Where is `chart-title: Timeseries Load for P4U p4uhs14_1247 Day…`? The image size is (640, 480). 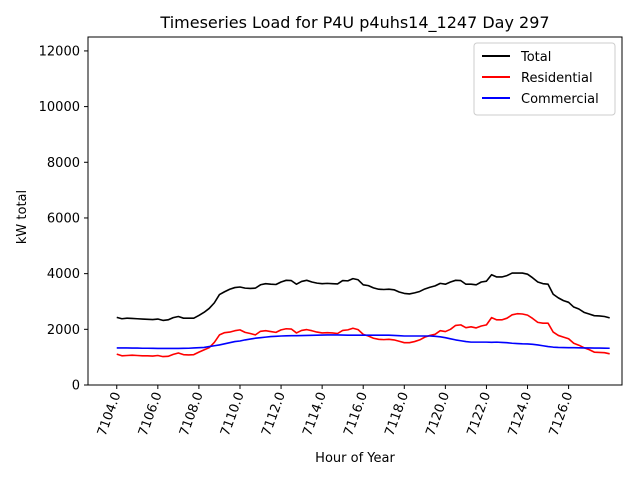
chart-title: Timeseries Load for P4U p4uhs14_1247 Day… is located at coordinates (354, 23).